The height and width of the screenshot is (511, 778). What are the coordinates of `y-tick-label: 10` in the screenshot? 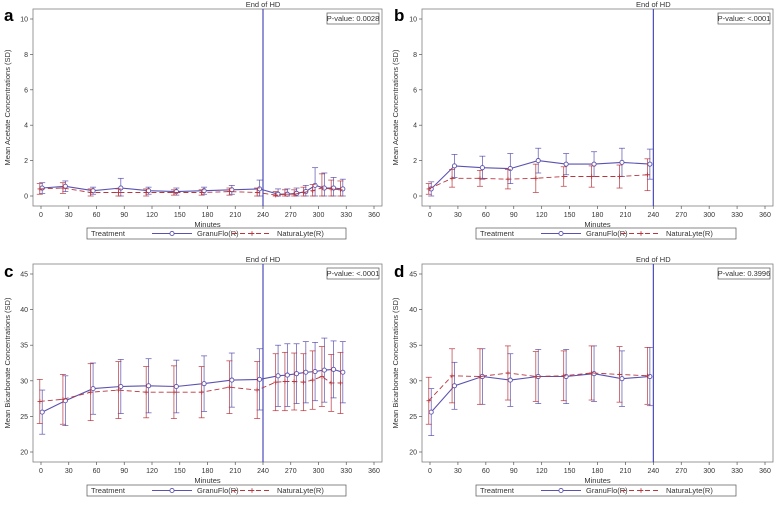 It's located at (413, 20).